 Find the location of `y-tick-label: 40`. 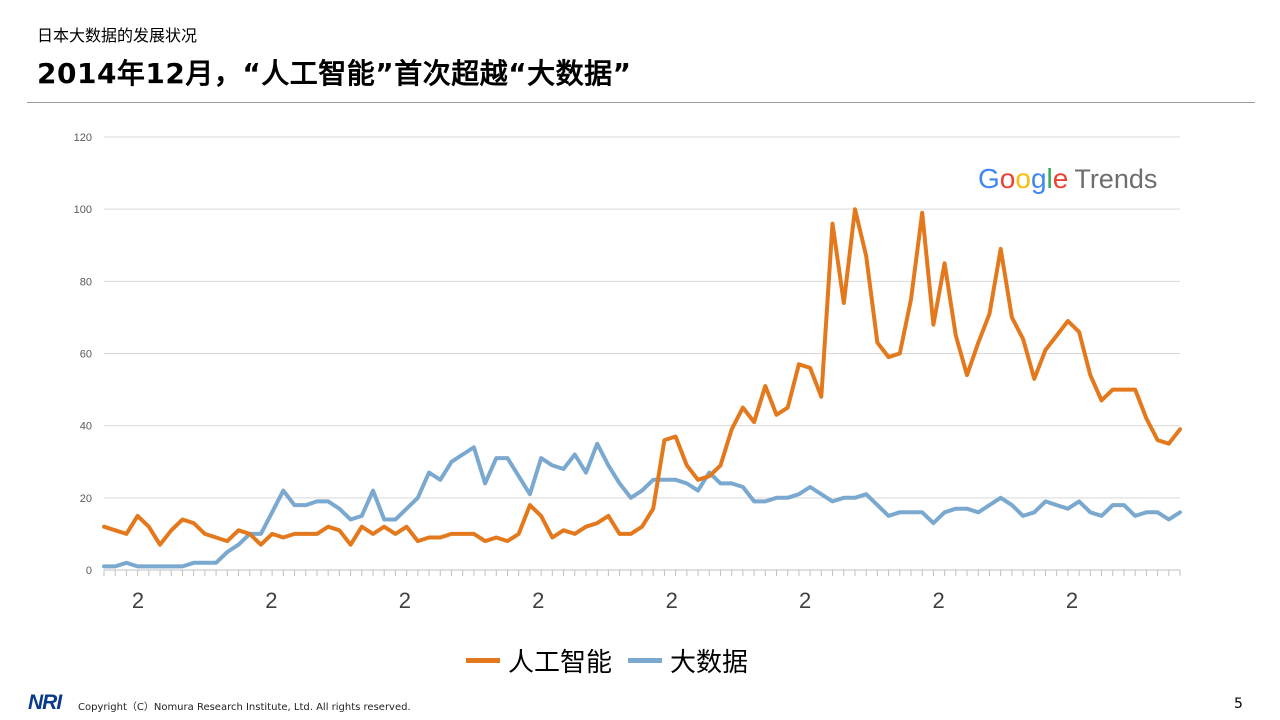

y-tick-label: 40 is located at coordinates (86, 427).